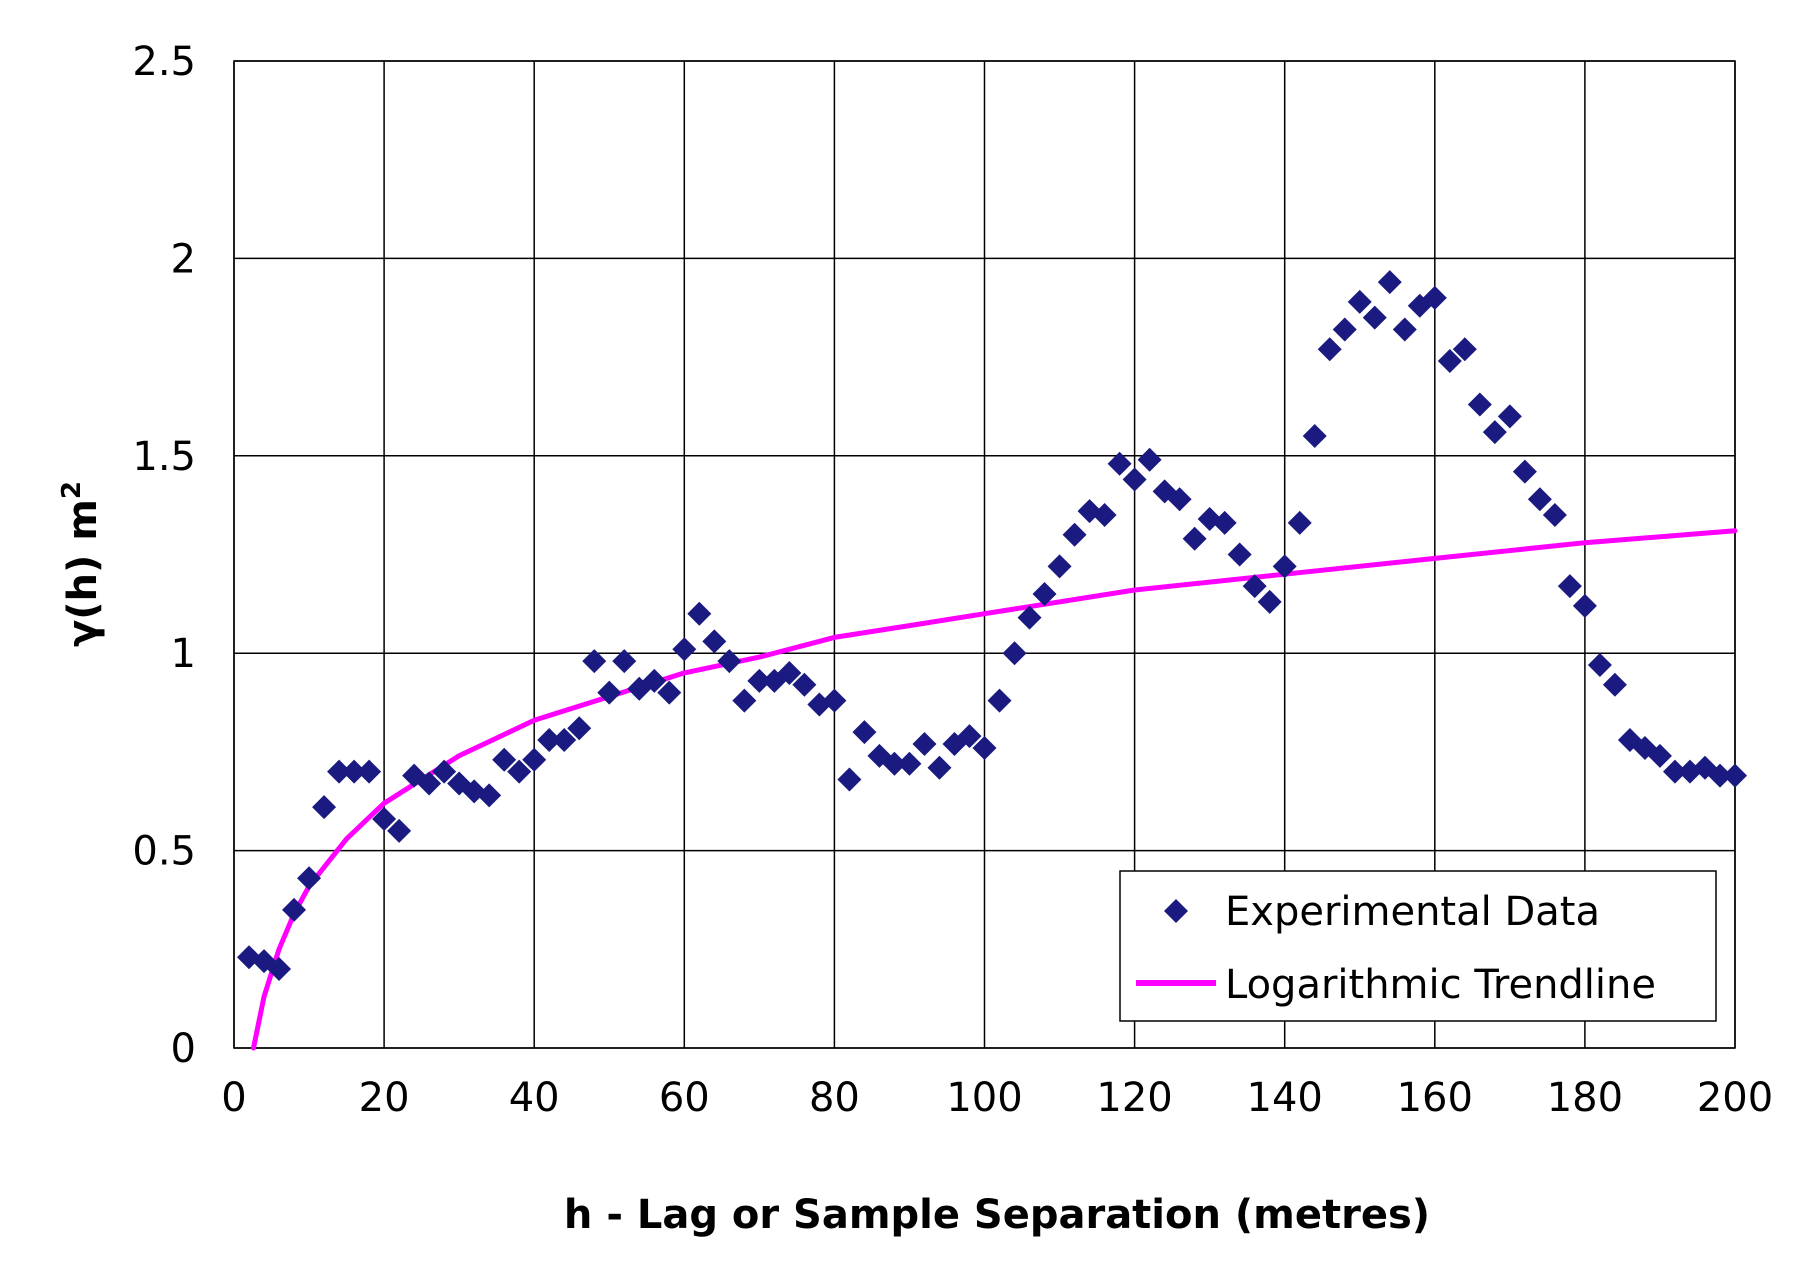 The image size is (1796, 1271). Describe the element at coordinates (1435, 1098) in the screenshot. I see `x-tick-label: 160` at that location.